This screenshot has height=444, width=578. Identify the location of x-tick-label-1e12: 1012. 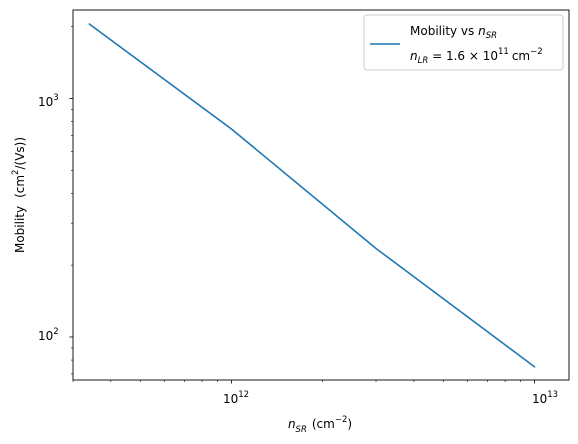
(236, 398).